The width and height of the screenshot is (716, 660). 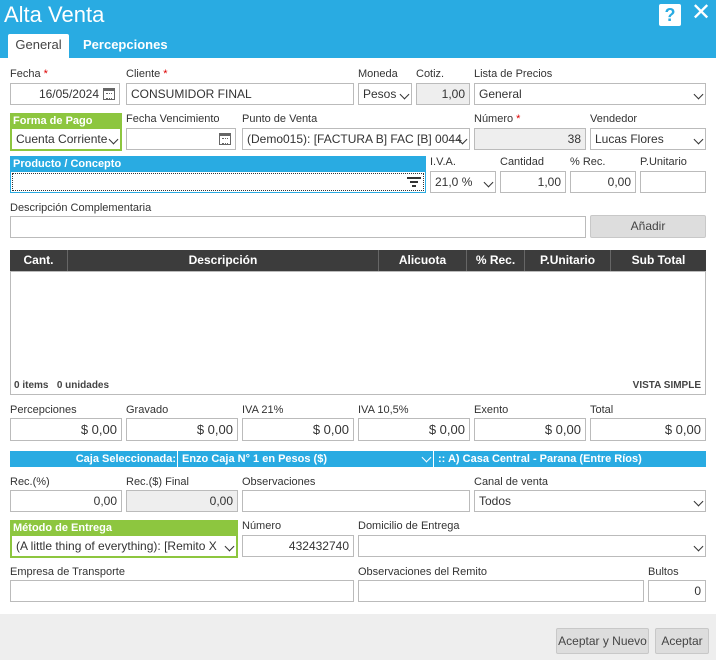 I want to click on cliente-input: CONSUMIDOR FINAL, so click(x=240, y=94).